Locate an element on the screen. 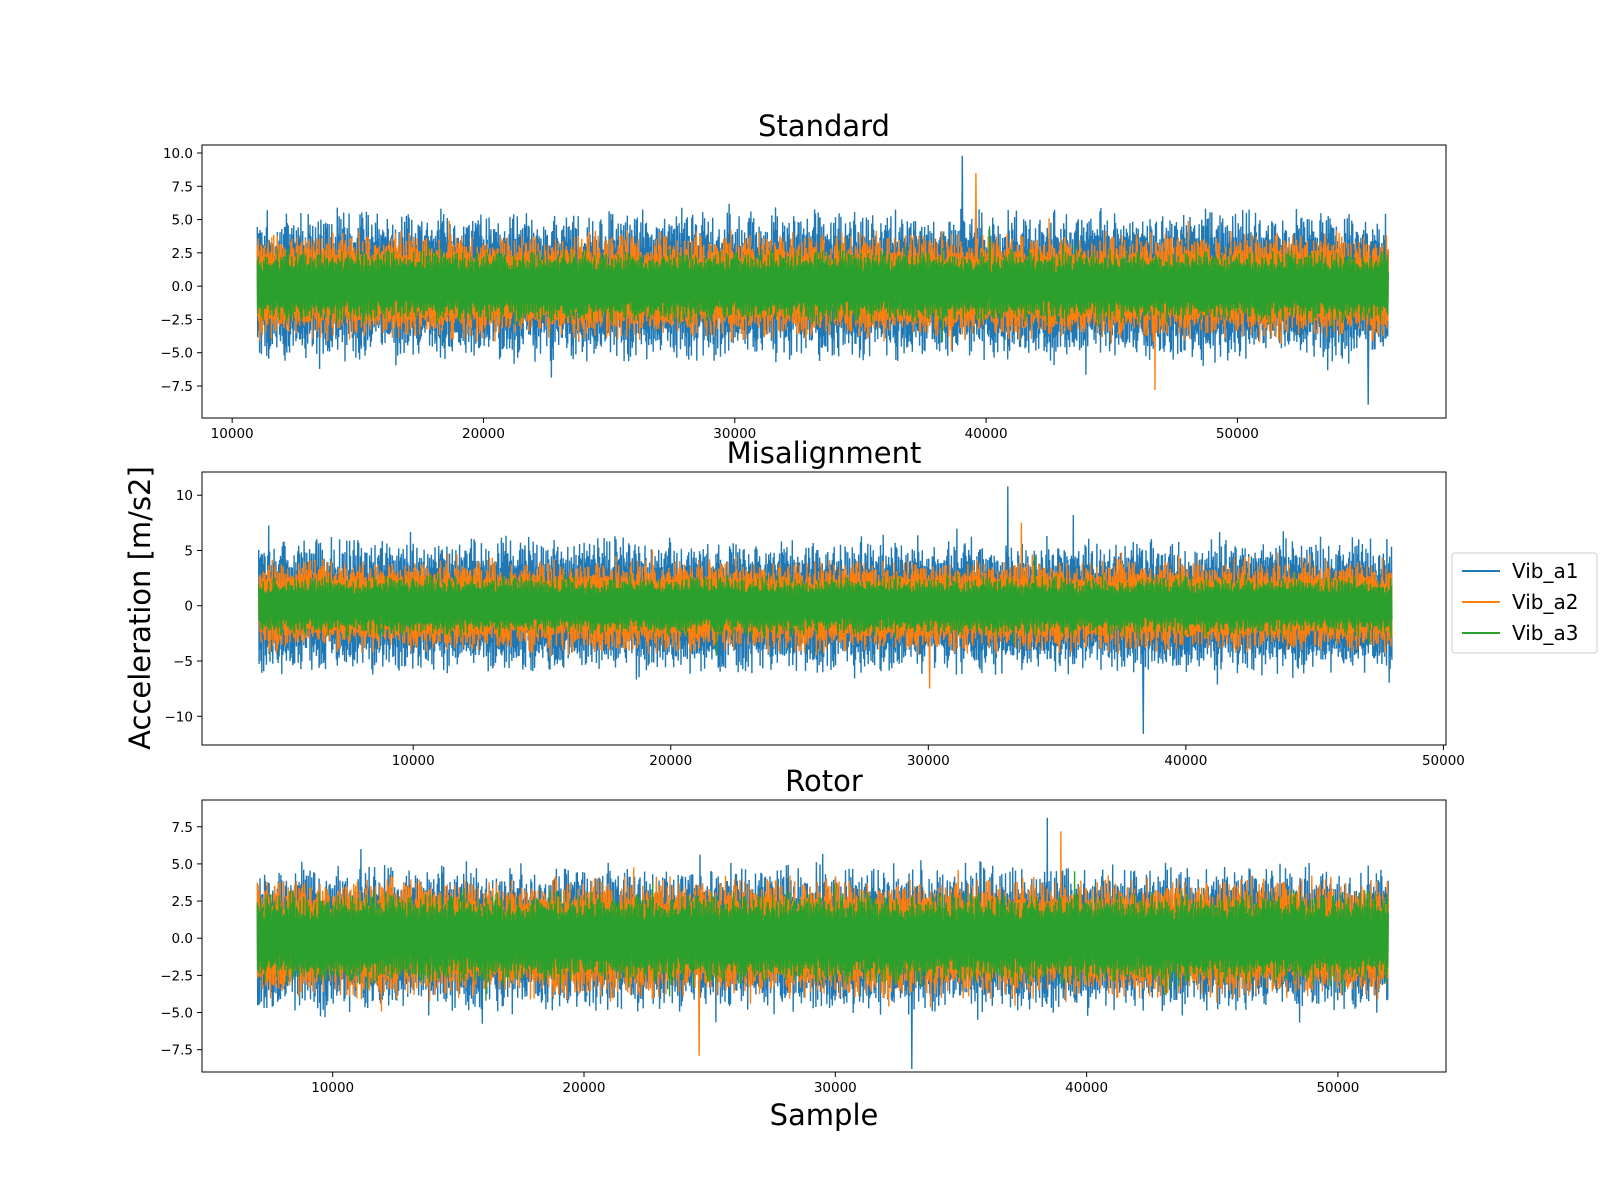 This screenshot has height=1200, width=1600. legend-frame is located at coordinates (1524, 603).